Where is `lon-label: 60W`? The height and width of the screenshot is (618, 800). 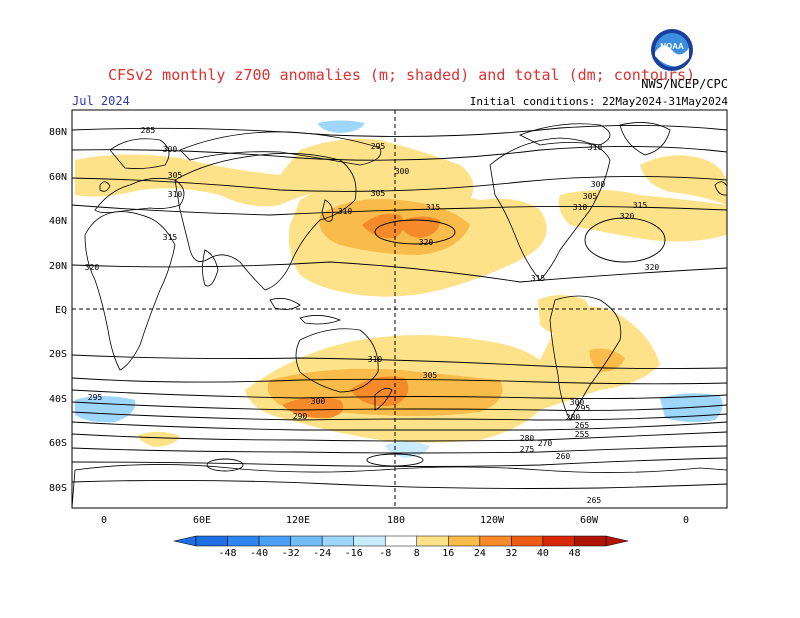
lon-label: 60W is located at coordinates (589, 520).